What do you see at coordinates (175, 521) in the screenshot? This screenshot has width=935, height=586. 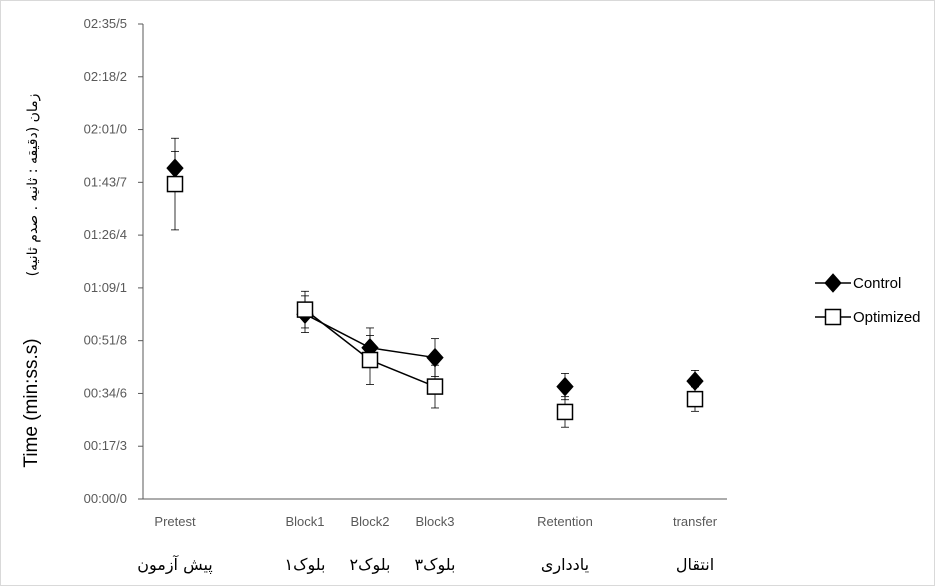 I see `x-tick-label: Pretest` at bounding box center [175, 521].